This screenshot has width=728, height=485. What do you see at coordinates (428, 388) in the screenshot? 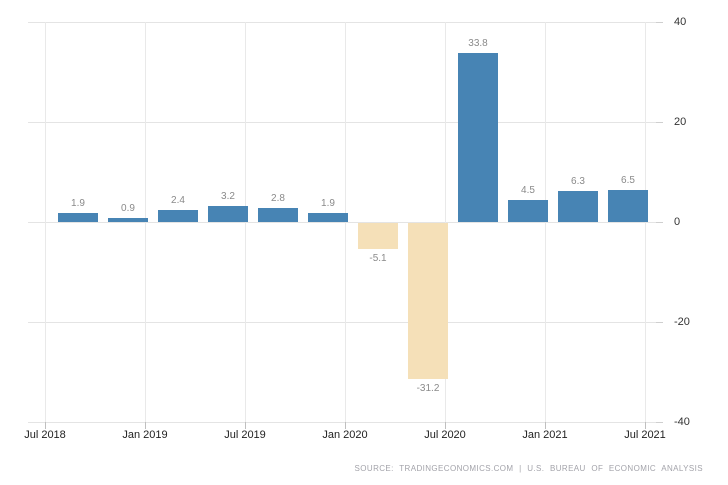
I see `bar-value-label: -31.2` at bounding box center [428, 388].